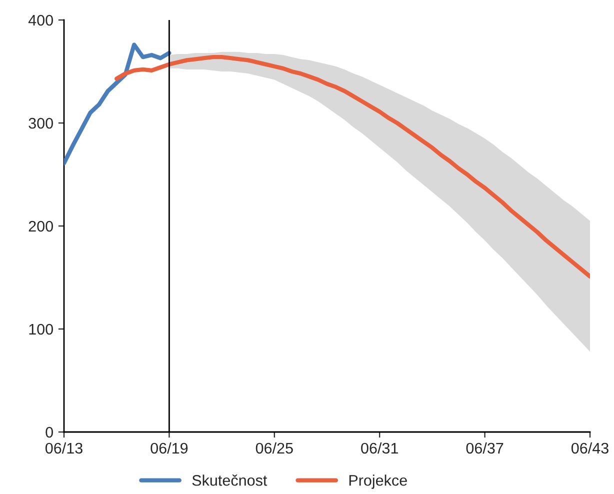  Describe the element at coordinates (118, 104) in the screenshot. I see `line-series` at that location.